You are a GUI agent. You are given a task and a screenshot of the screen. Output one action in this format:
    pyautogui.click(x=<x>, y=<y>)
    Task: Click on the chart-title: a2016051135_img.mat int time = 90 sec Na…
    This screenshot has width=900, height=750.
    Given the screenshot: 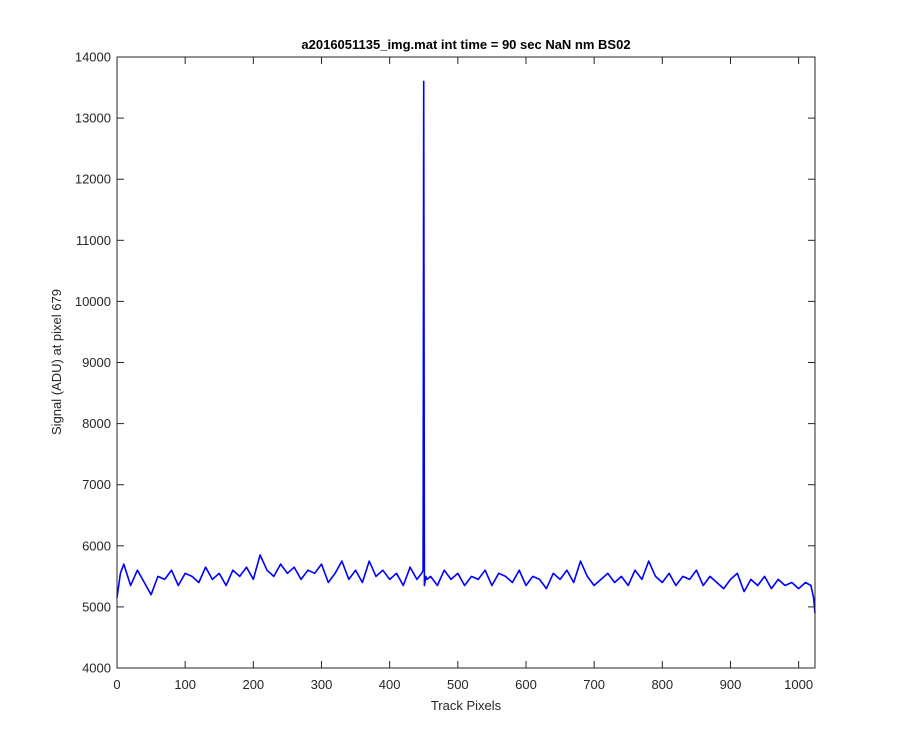 What is the action you would take?
    pyautogui.click(x=465, y=44)
    